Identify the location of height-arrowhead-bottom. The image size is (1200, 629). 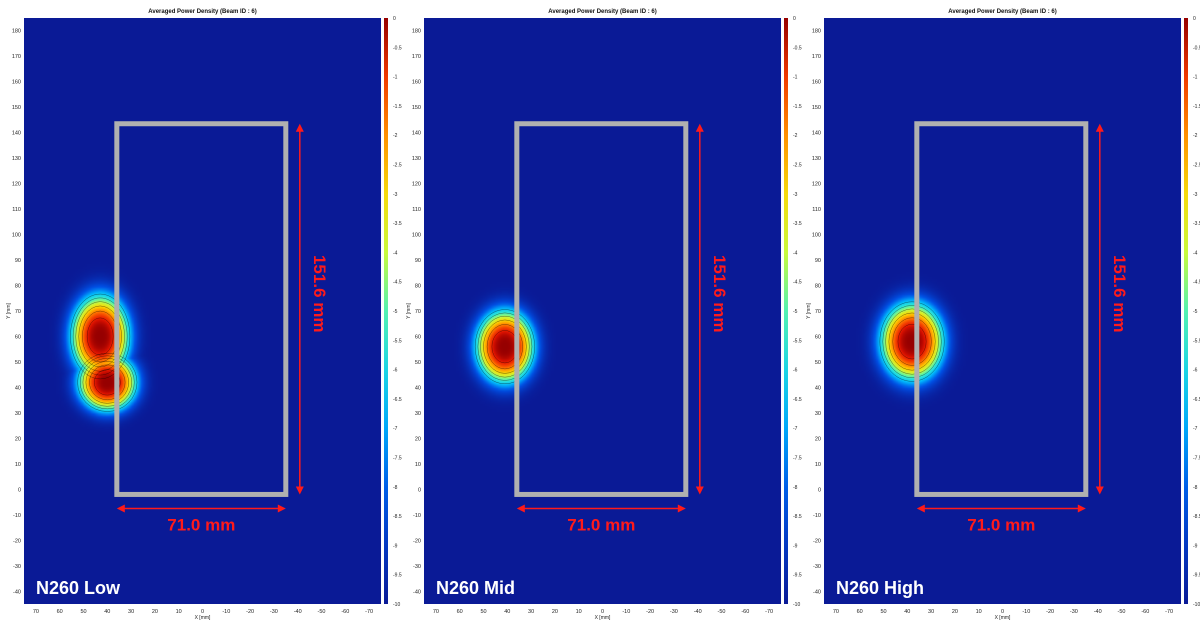
(299, 490).